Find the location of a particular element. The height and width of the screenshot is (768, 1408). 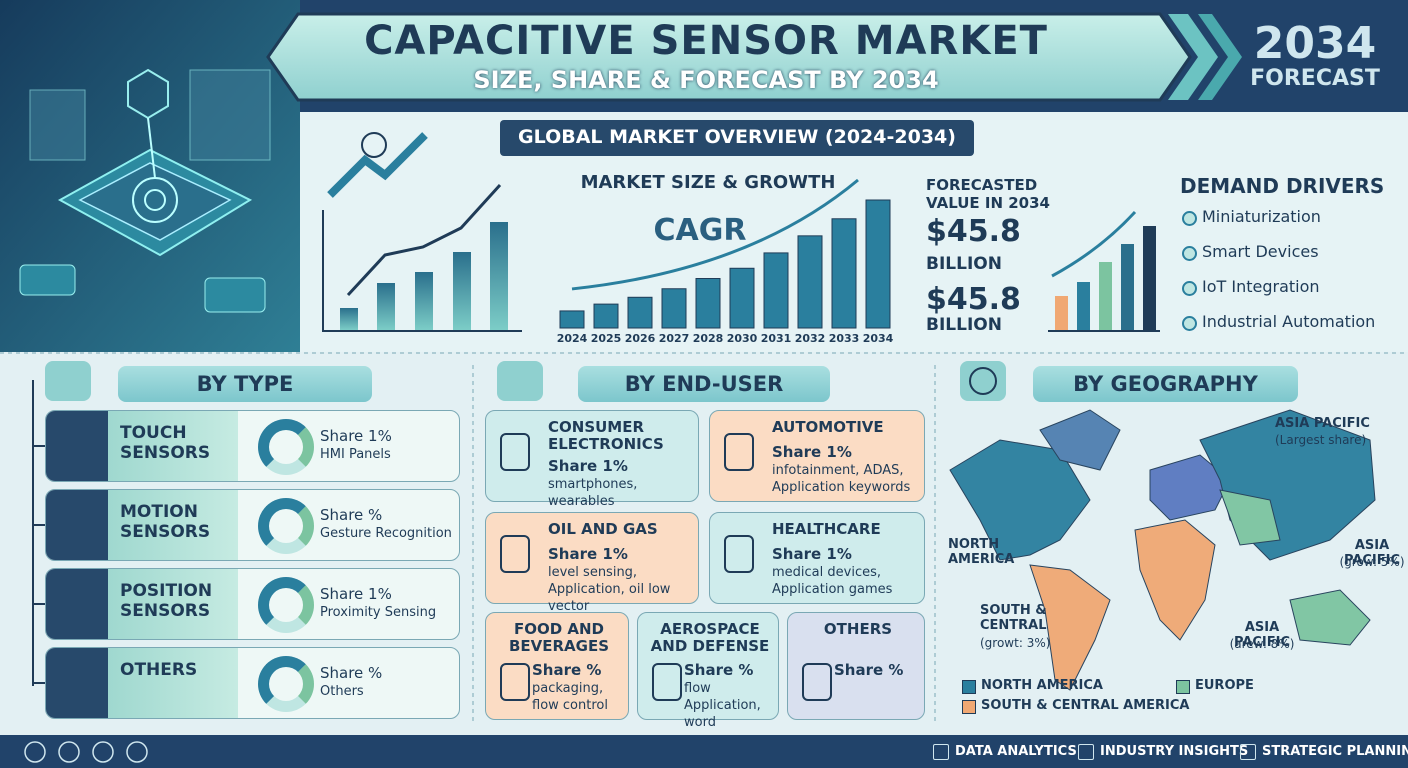

end-user-name: HEALTHCARE is located at coordinates (826, 529).